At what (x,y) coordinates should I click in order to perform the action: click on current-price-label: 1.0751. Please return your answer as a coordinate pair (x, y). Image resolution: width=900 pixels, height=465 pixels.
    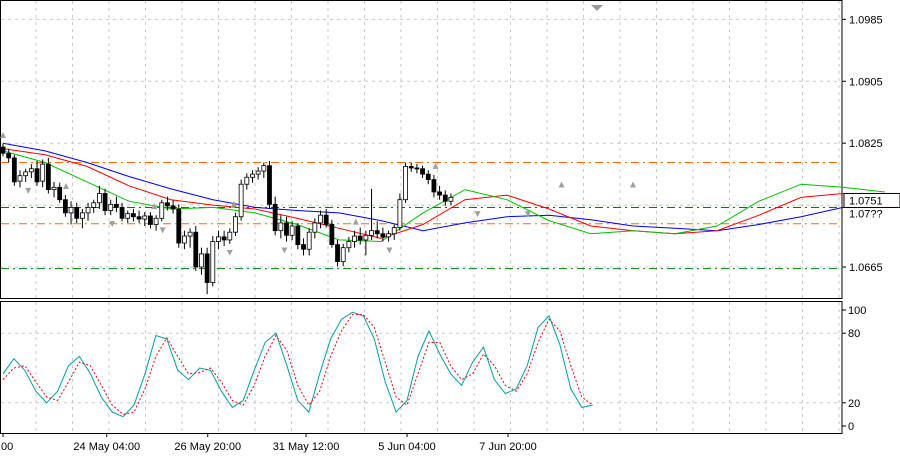
    Looking at the image, I should click on (866, 201).